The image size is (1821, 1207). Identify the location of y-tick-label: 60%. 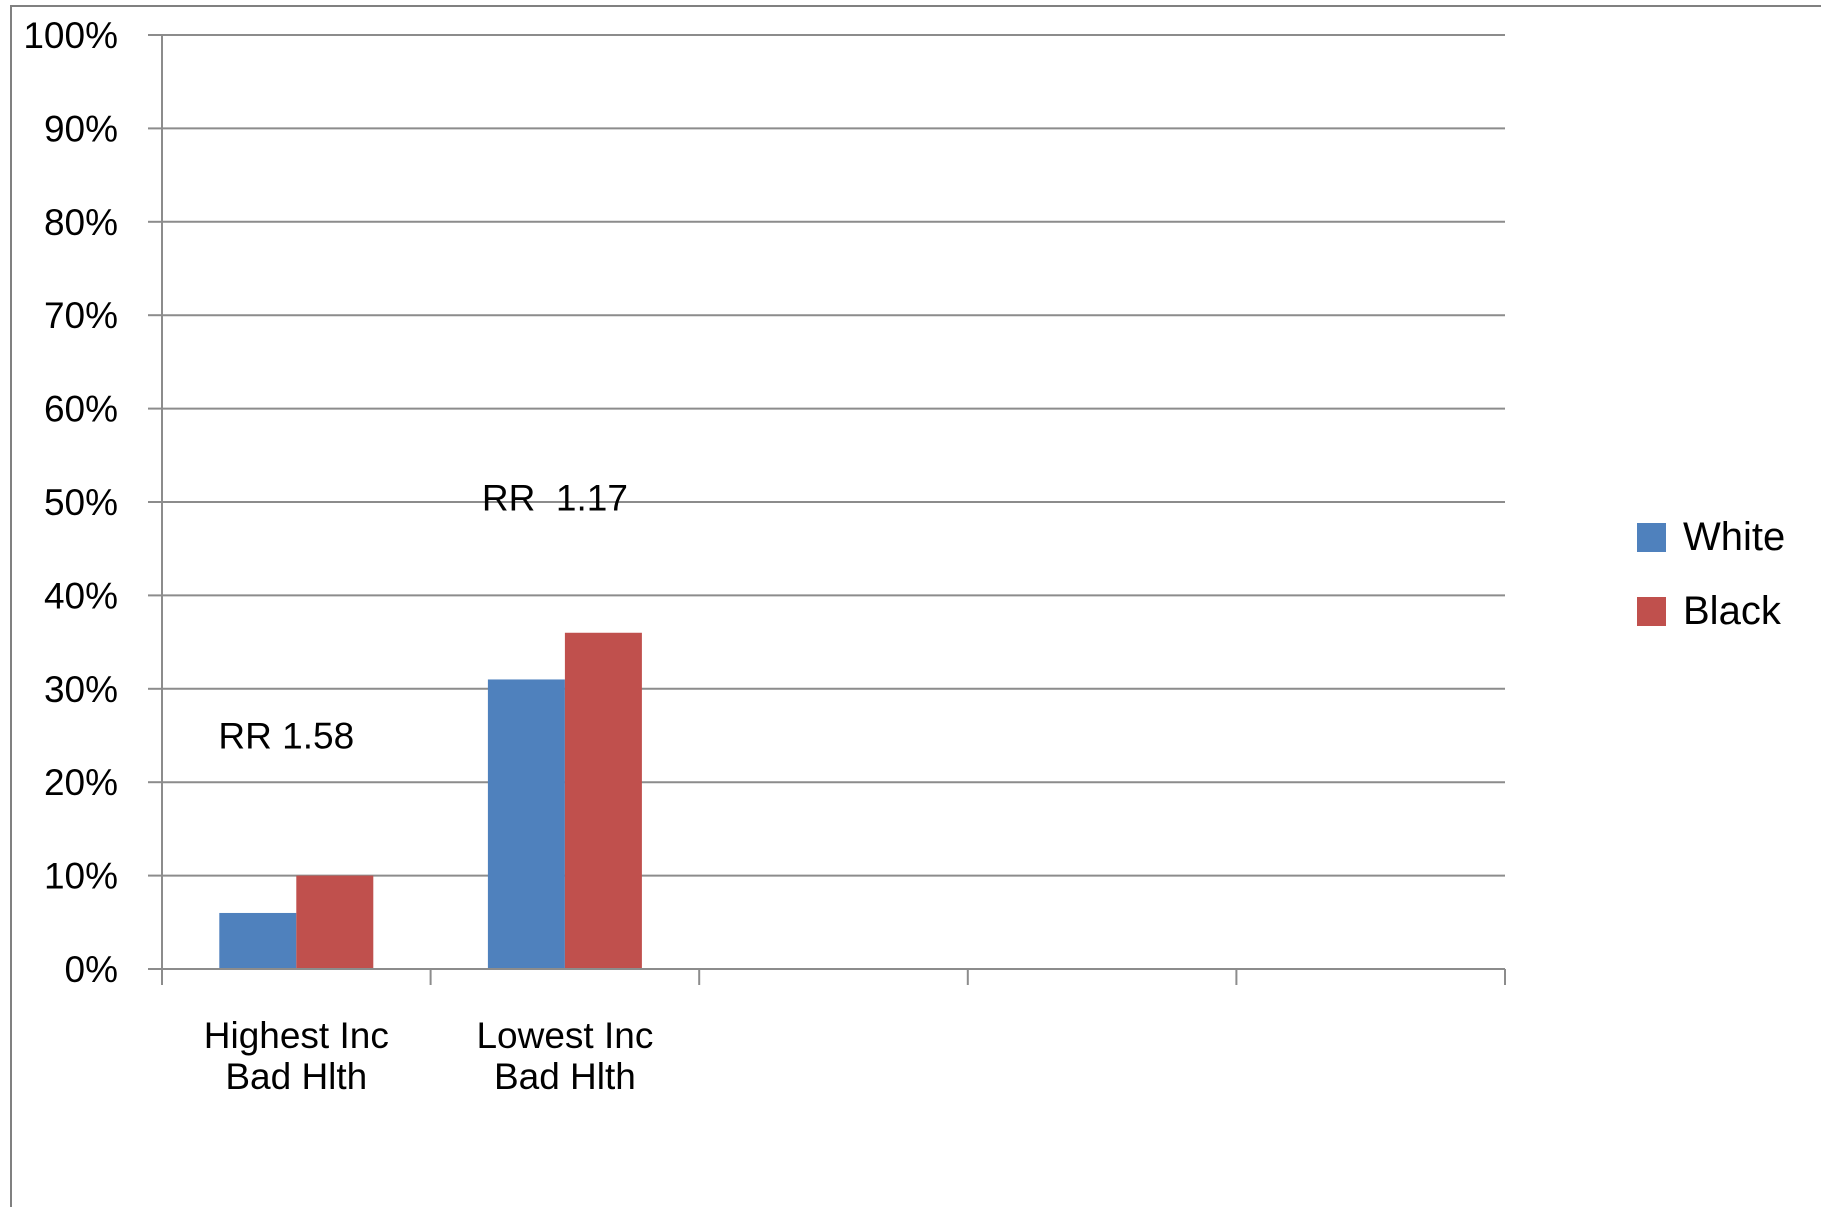
(81, 409).